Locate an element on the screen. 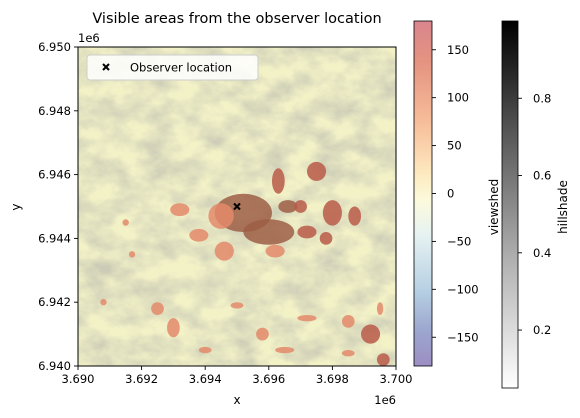 Image resolution: width=580 pixels, height=418 pixels. viewshed-colorbar-ticks: 150 100 50 0 −50 −100 −150 is located at coordinates (455, 193).